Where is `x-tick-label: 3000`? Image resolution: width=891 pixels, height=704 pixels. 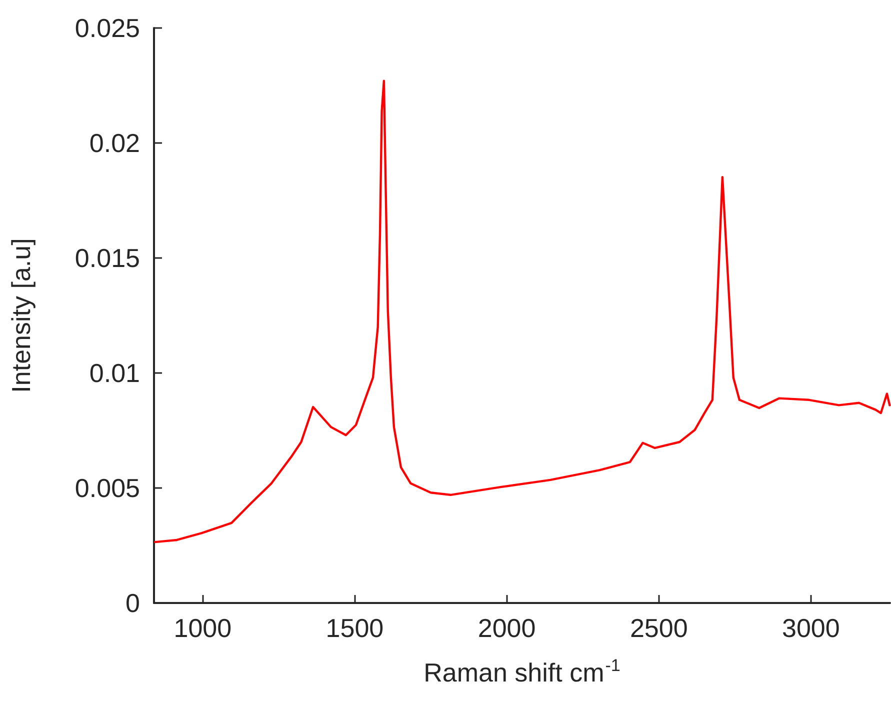
x-tick-label: 3000 is located at coordinates (811, 628).